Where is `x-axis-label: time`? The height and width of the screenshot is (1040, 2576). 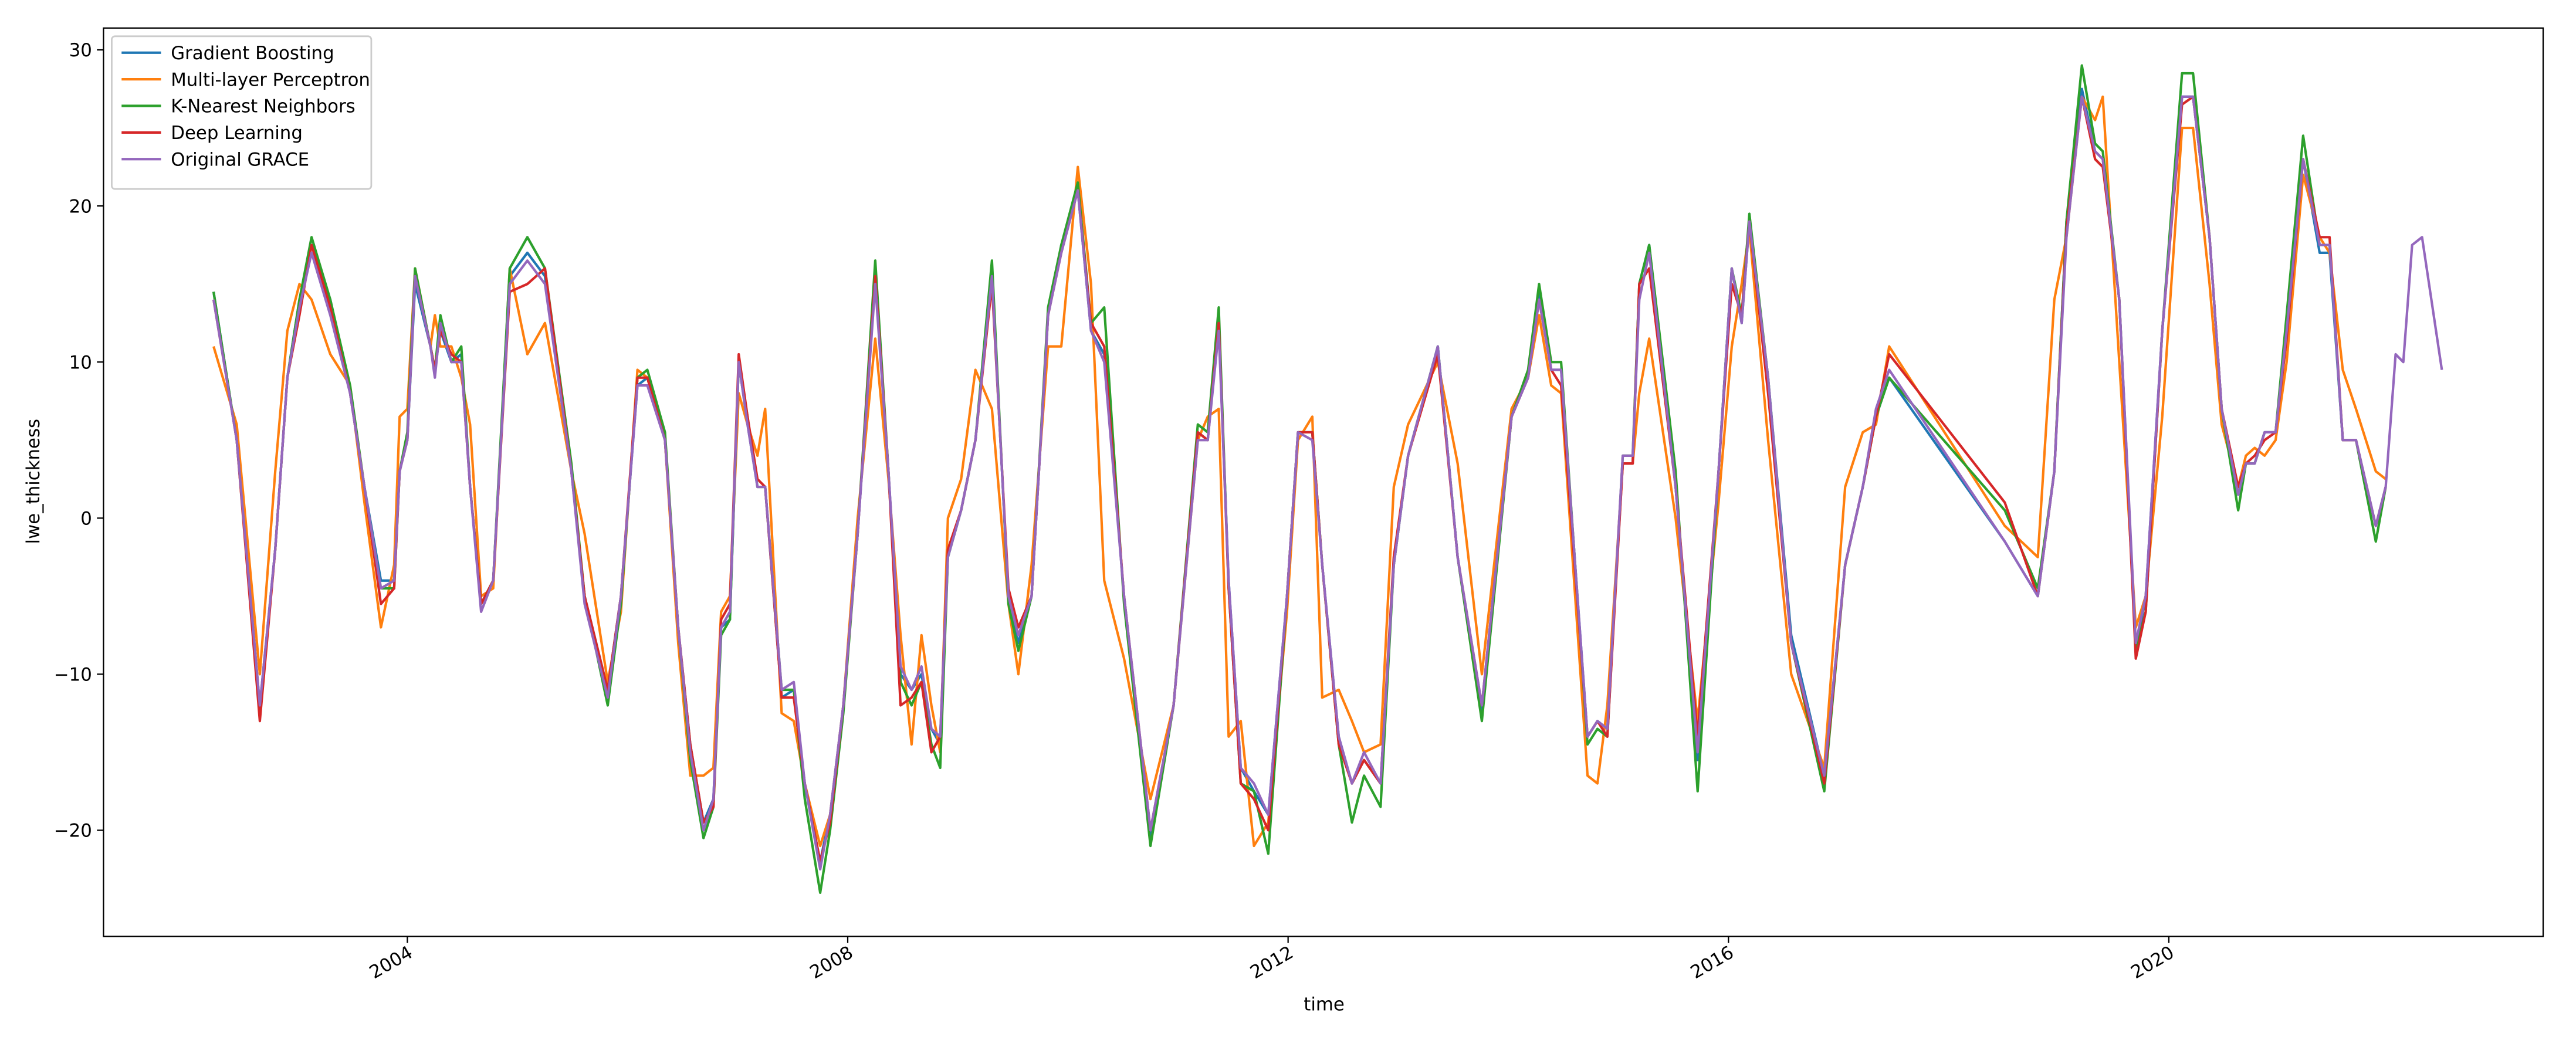 x-axis-label: time is located at coordinates (1324, 1004).